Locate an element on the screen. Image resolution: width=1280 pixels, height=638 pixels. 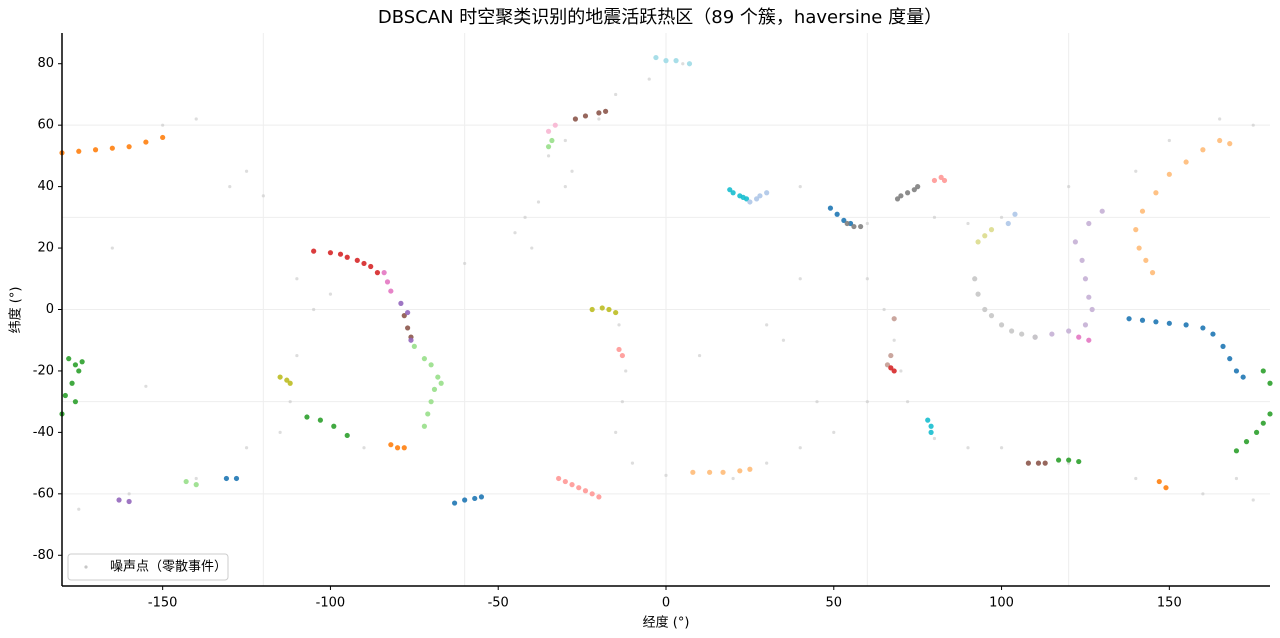
y-tick-label: -80 is located at coordinates (43, 555).